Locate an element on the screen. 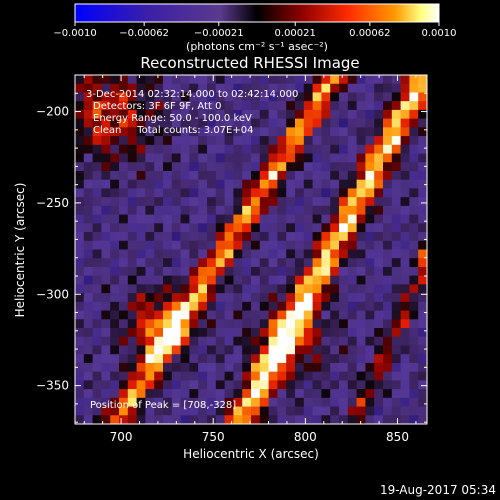 The height and width of the screenshot is (500, 500). annotation-detectors: Detectors: 3F 6F 9F, Att 0 is located at coordinates (157, 106).